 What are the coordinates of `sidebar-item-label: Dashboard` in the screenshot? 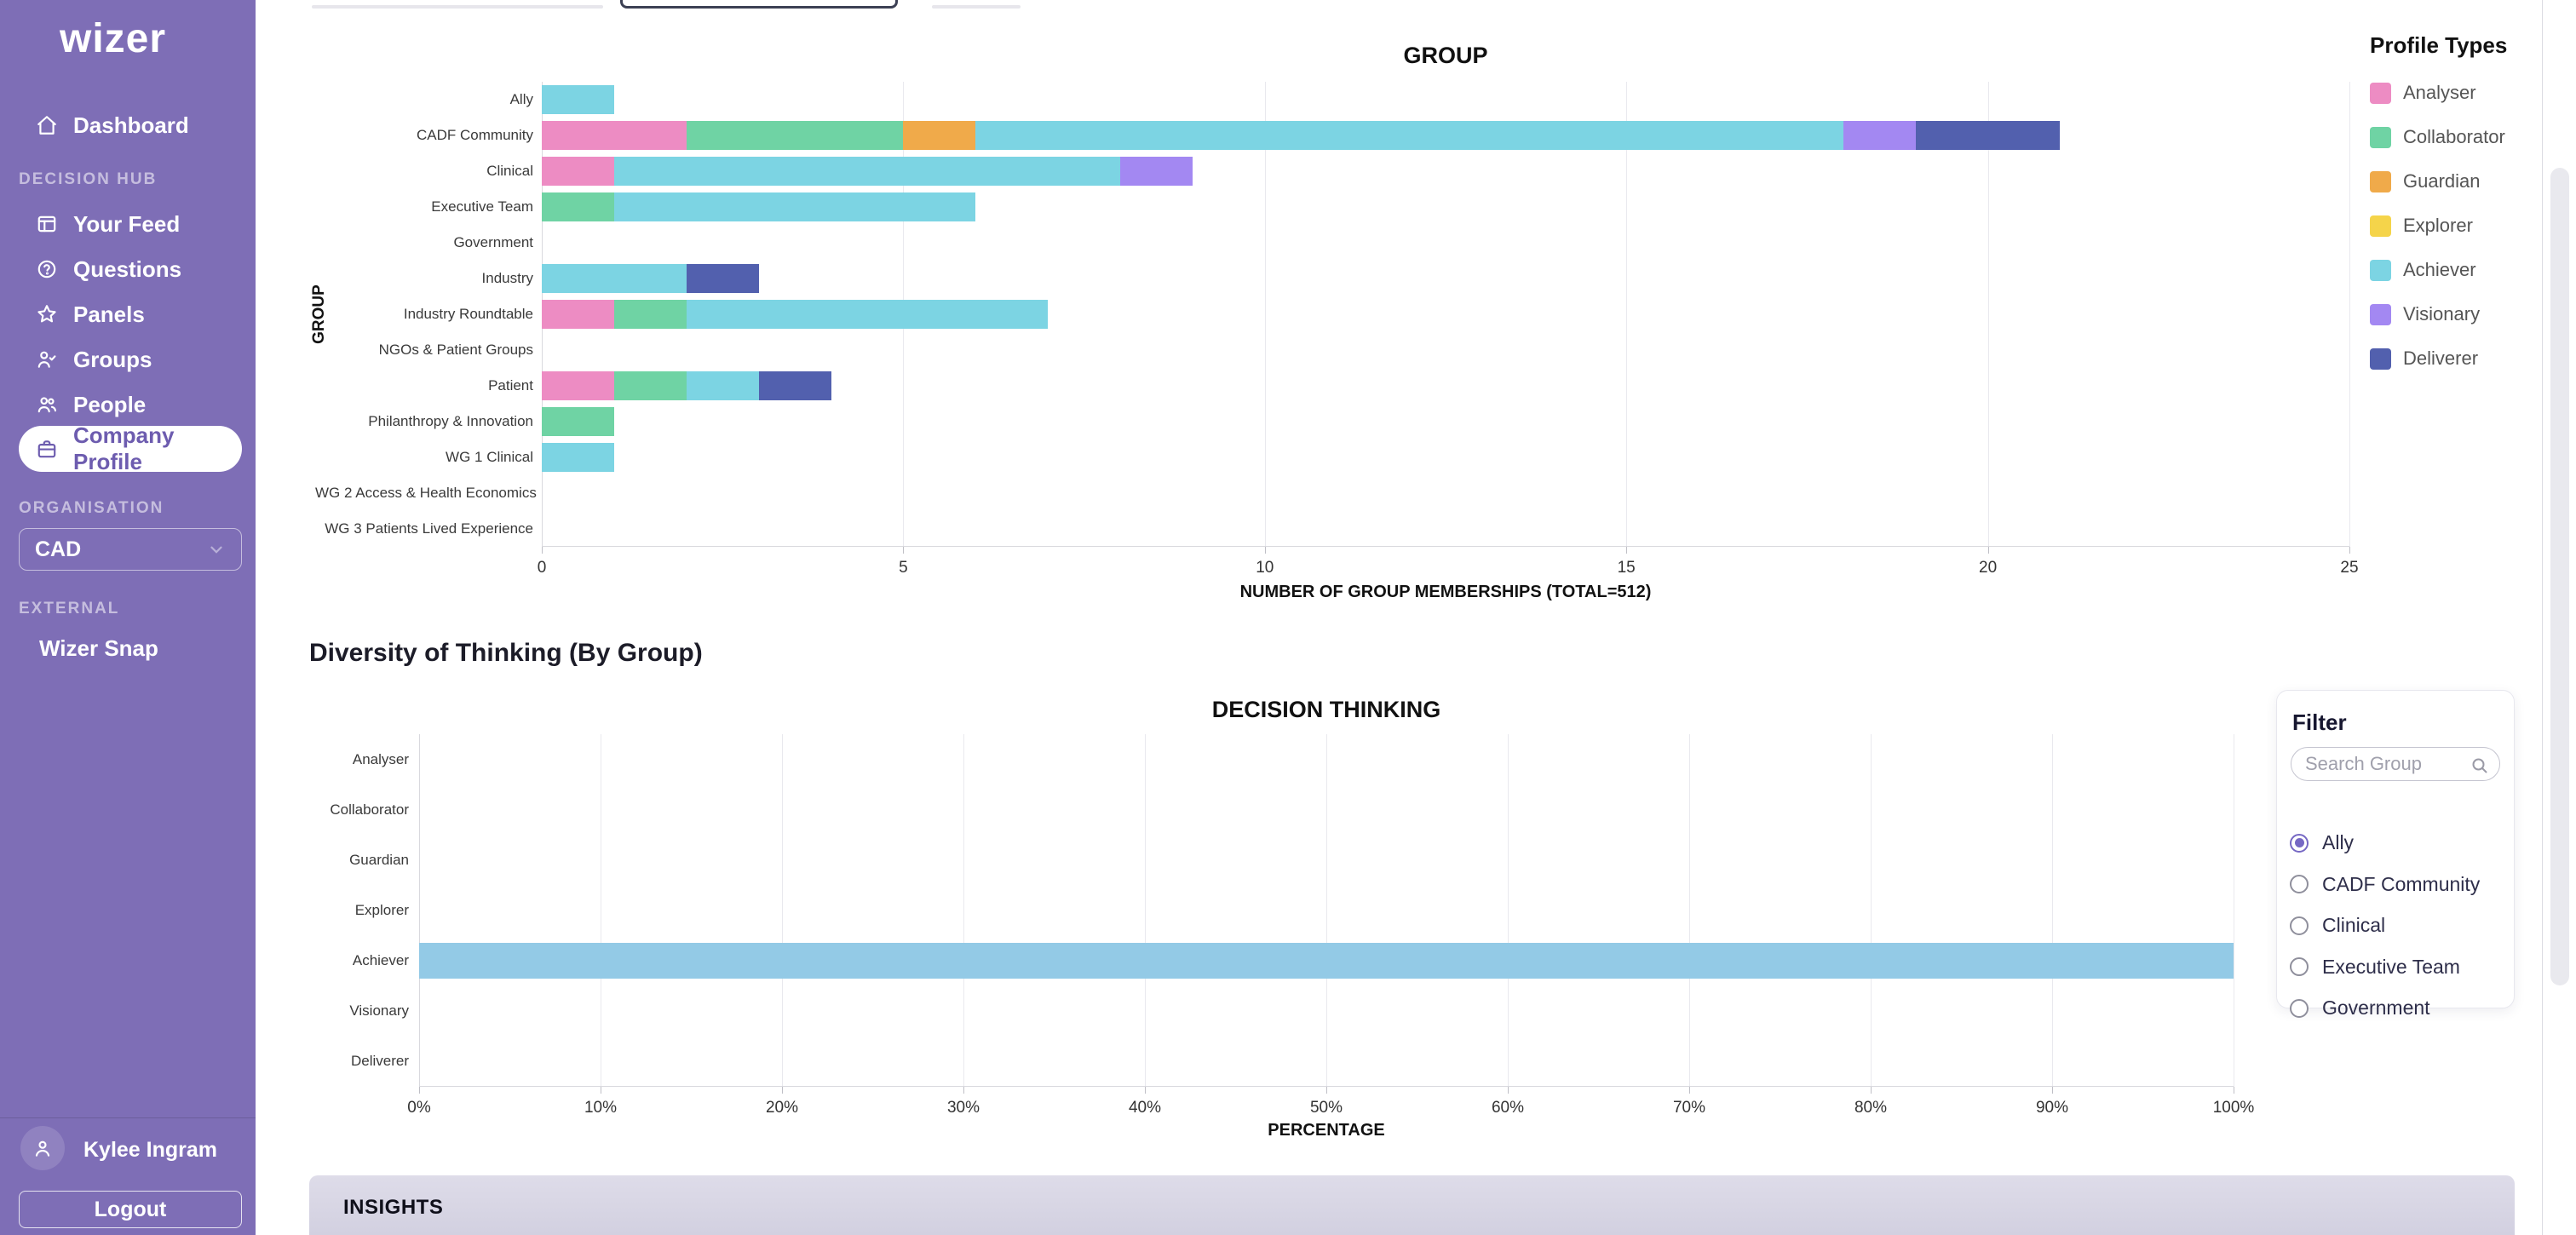 It's located at (131, 125).